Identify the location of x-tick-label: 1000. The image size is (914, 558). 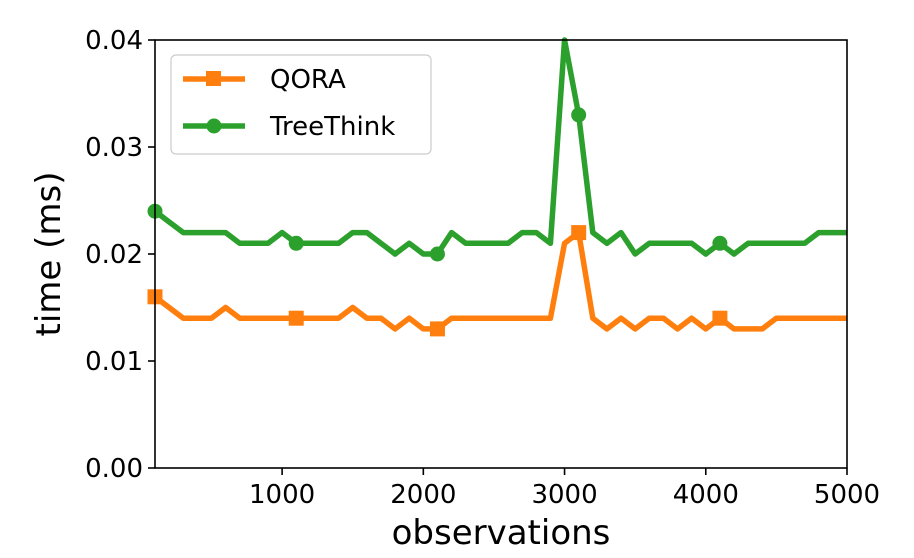
(282, 495).